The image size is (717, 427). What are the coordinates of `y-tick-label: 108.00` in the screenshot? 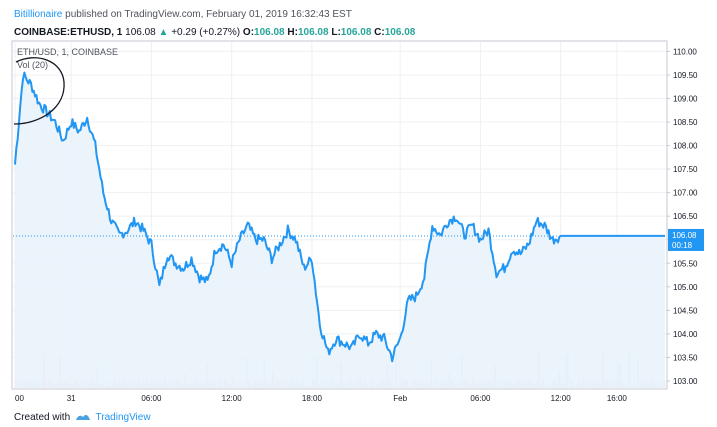 It's located at (685, 146).